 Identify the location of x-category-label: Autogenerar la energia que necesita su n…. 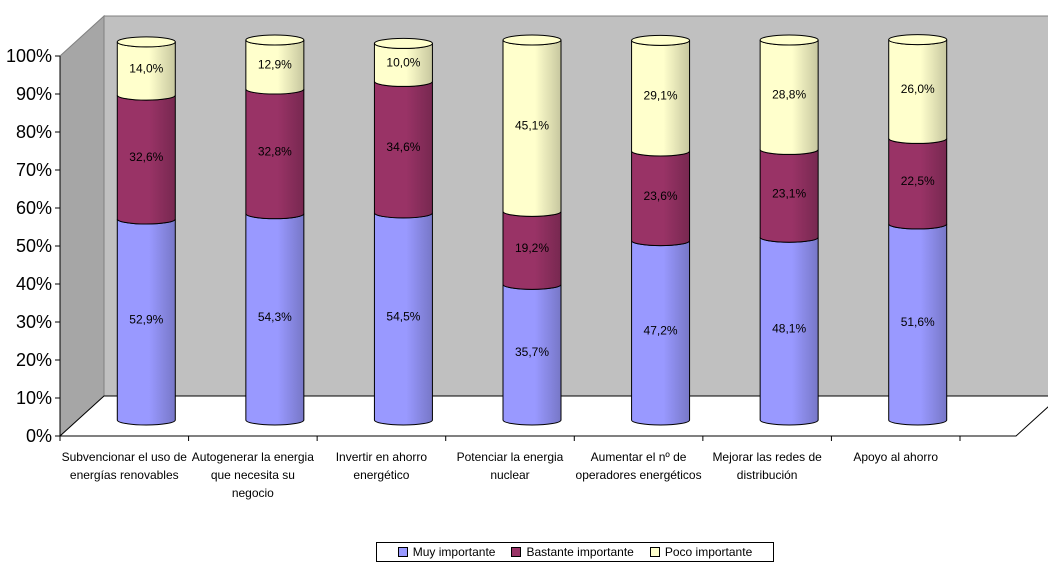
(252, 475).